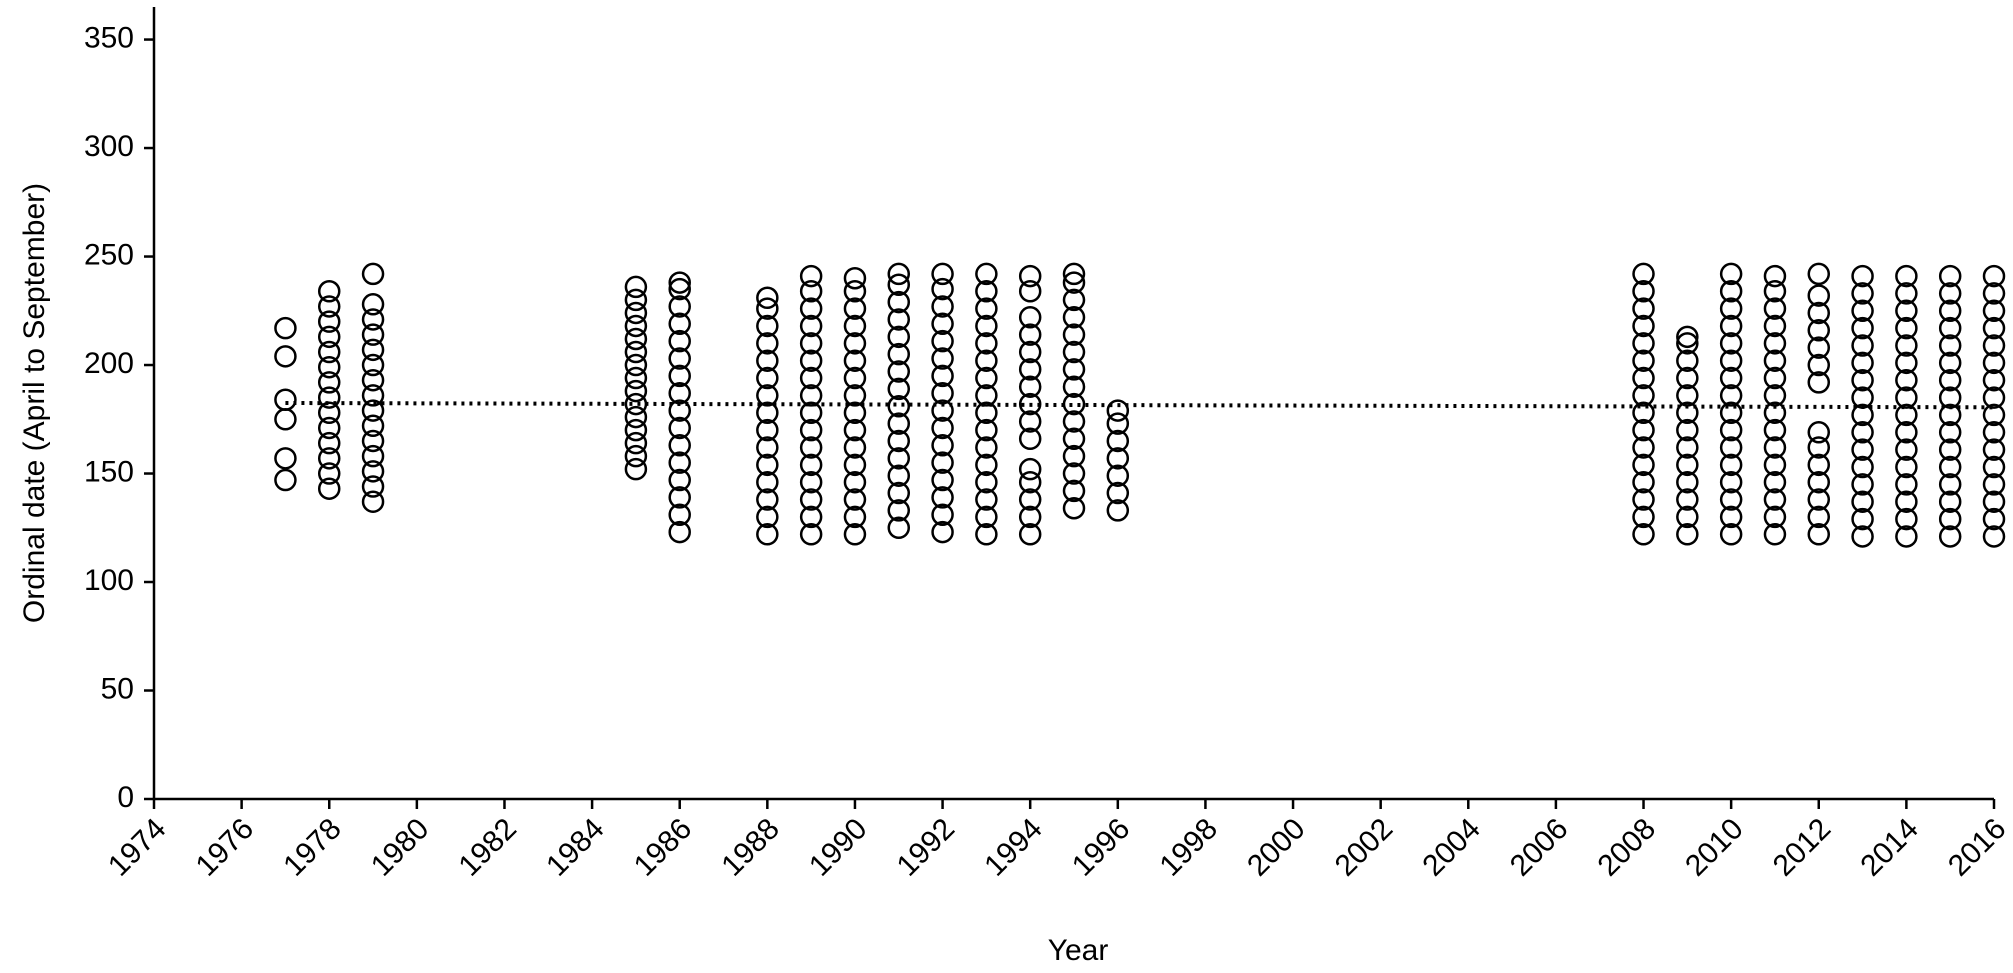 This screenshot has height=973, width=2013. What do you see at coordinates (1451, 847) in the screenshot?
I see `x-tick-label: 2004` at bounding box center [1451, 847].